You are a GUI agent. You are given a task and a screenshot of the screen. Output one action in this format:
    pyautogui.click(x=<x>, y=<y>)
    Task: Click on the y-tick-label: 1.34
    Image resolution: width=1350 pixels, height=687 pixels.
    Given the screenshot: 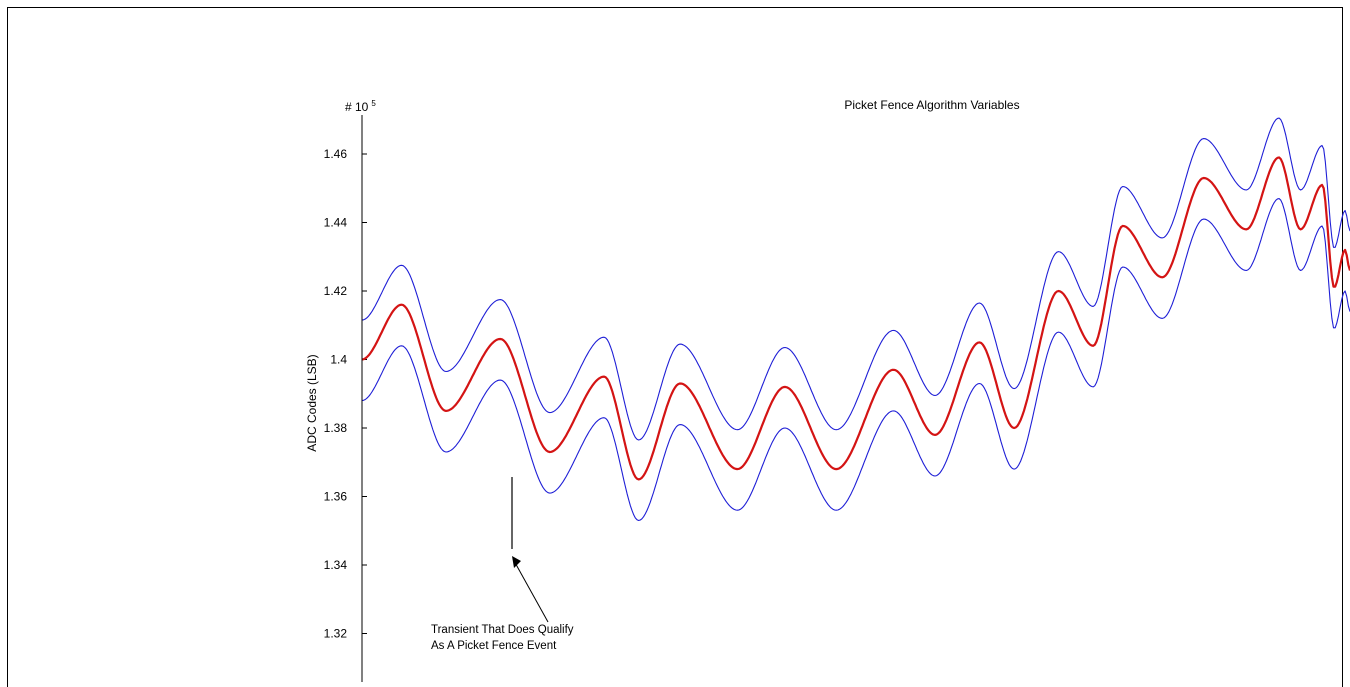 What is the action you would take?
    pyautogui.click(x=336, y=565)
    